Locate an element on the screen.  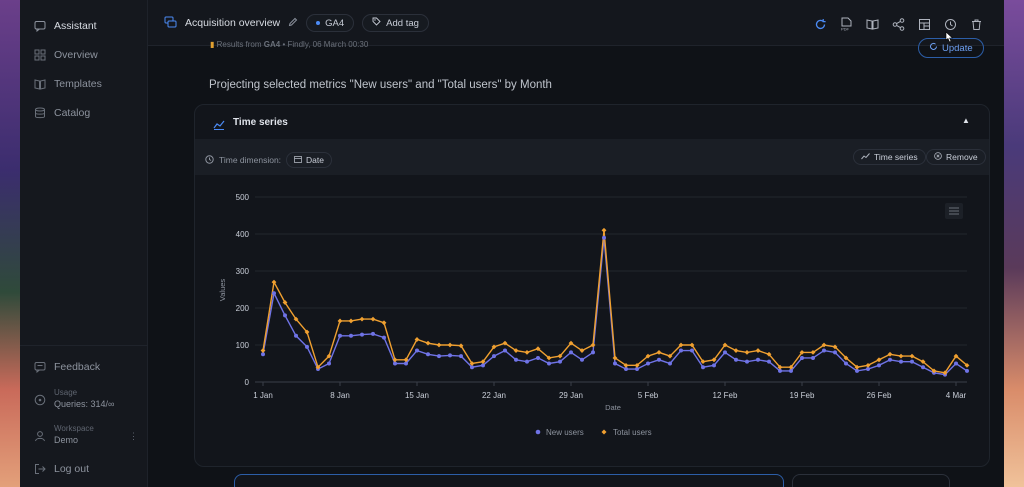
card-header: Time series ▲ is located at coordinates (592, 122).